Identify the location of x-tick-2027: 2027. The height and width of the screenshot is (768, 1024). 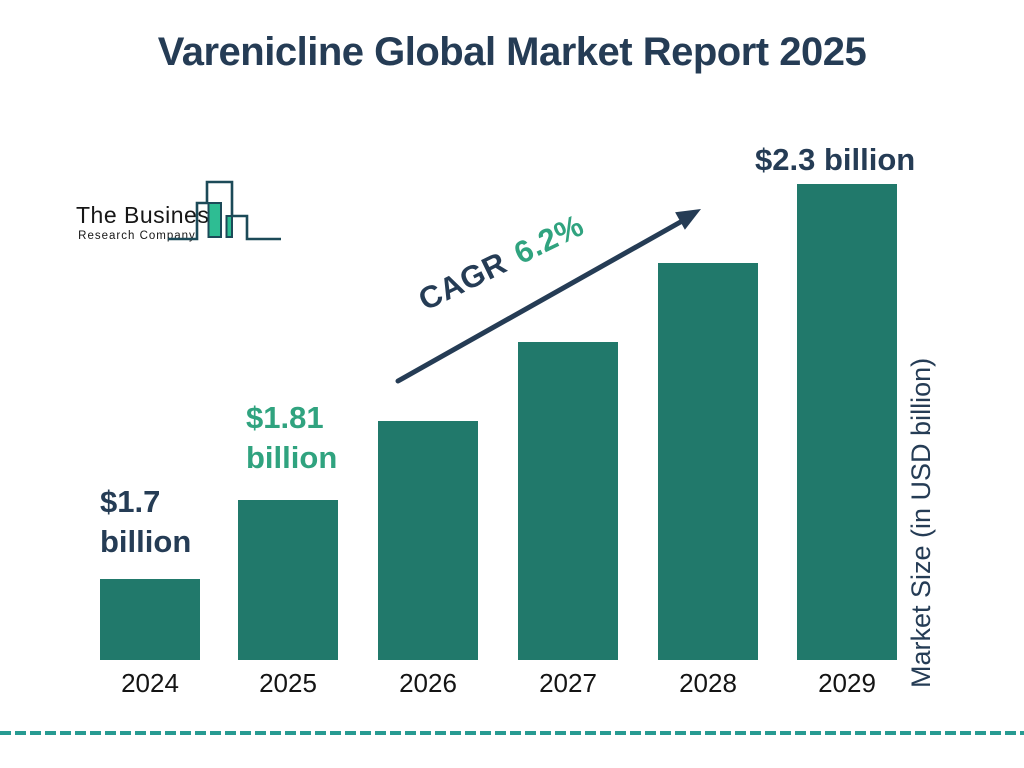
(568, 683).